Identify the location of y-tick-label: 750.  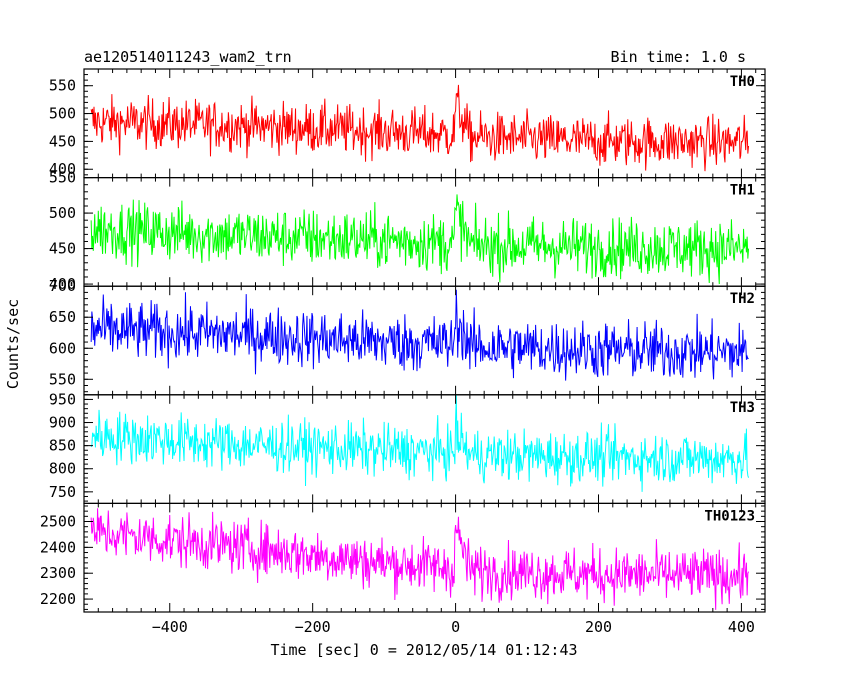
(62, 492).